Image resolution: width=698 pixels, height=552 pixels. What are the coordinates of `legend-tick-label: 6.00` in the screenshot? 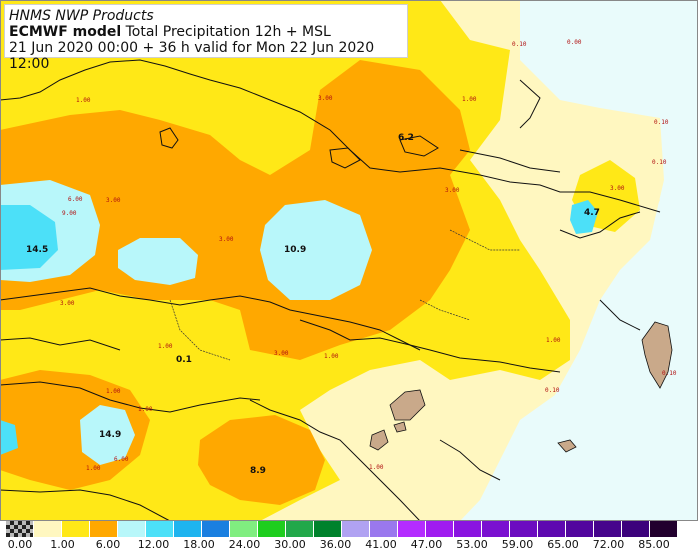 It's located at (108, 544).